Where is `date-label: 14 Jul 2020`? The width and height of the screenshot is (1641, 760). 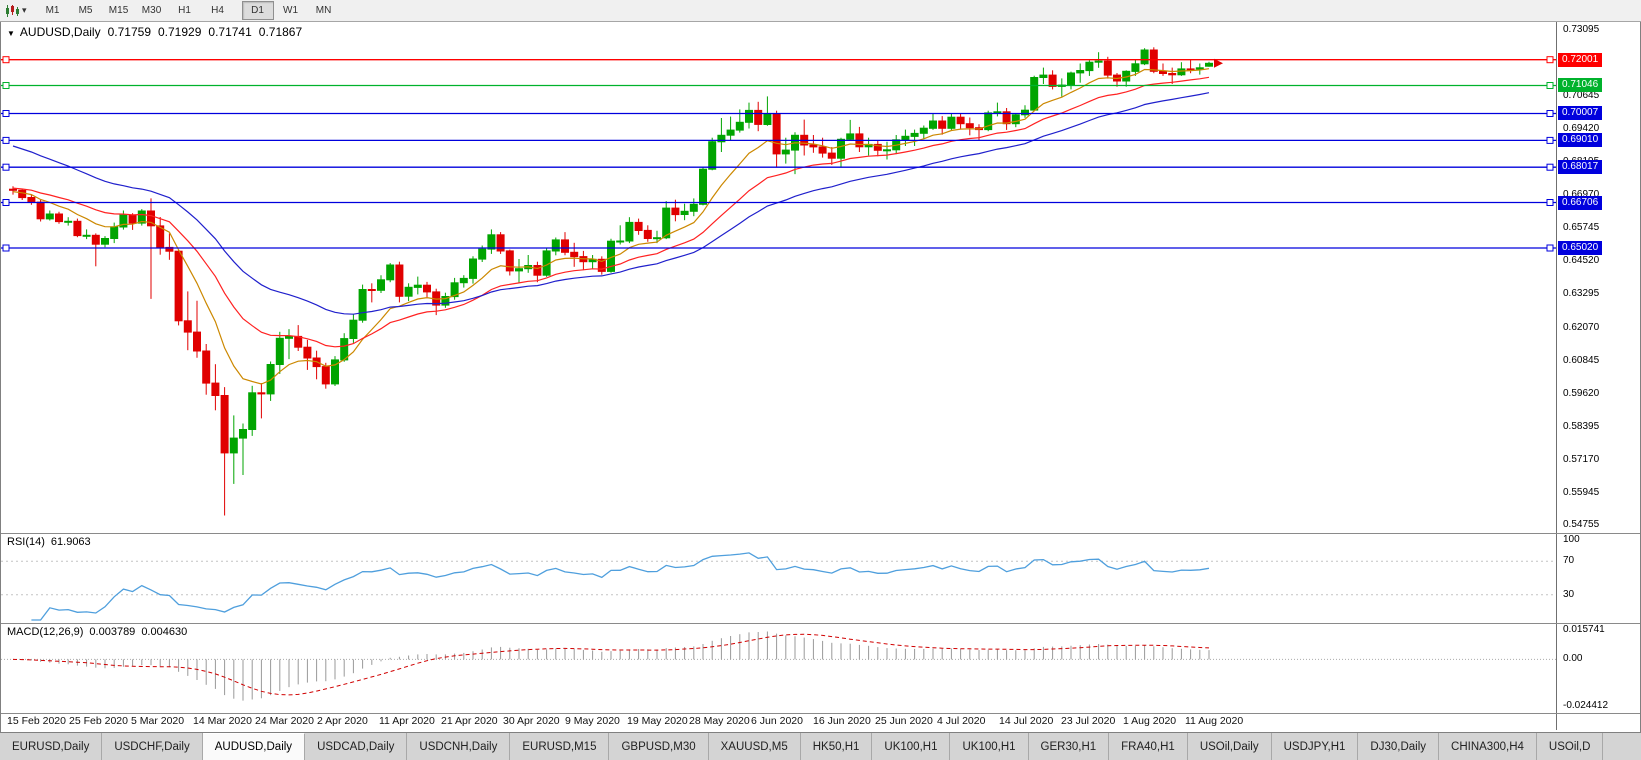
date-label: 14 Jul 2020 is located at coordinates (1026, 721).